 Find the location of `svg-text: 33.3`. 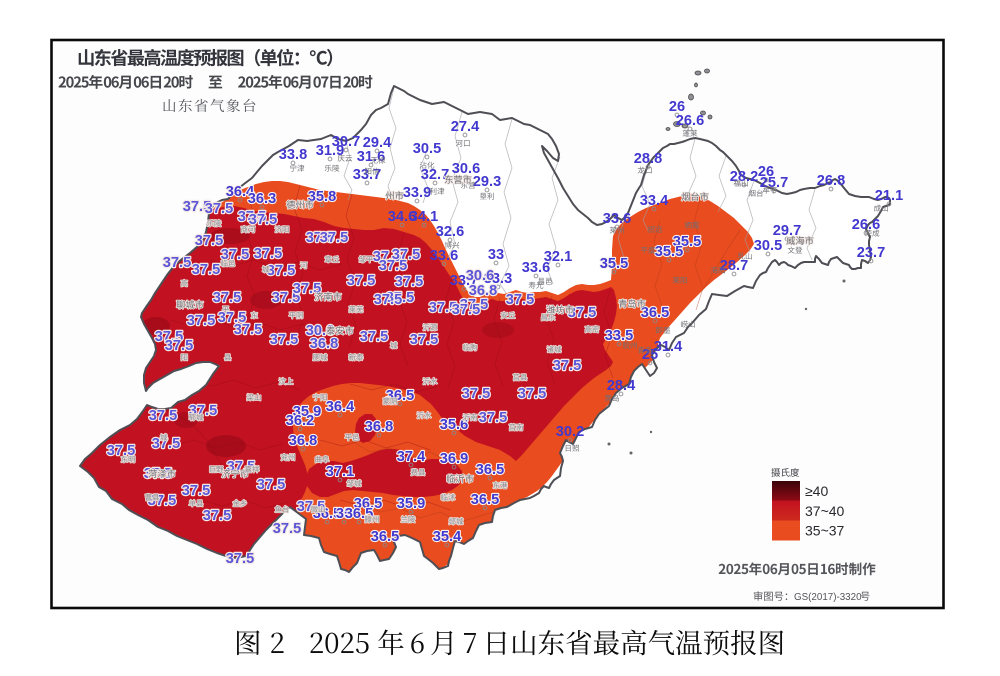

svg-text: 33.3 is located at coordinates (498, 279).